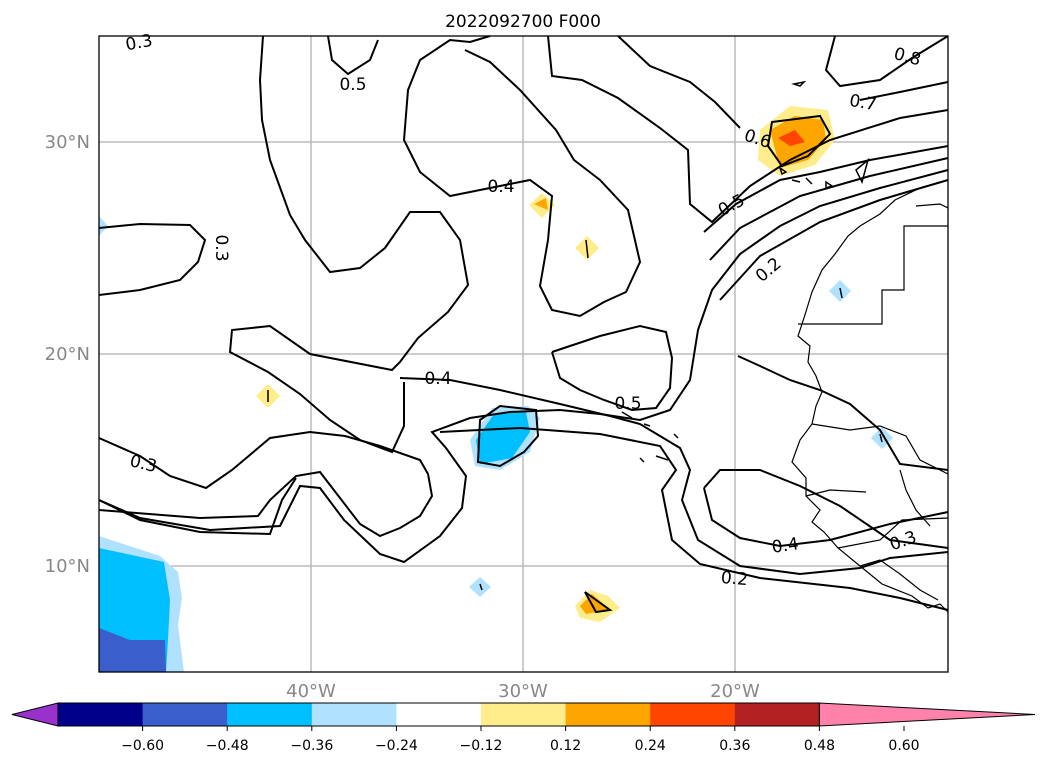 This screenshot has width=1047, height=765. What do you see at coordinates (481, 746) in the screenshot?
I see `colorbar-tick-label: −0.12` at bounding box center [481, 746].